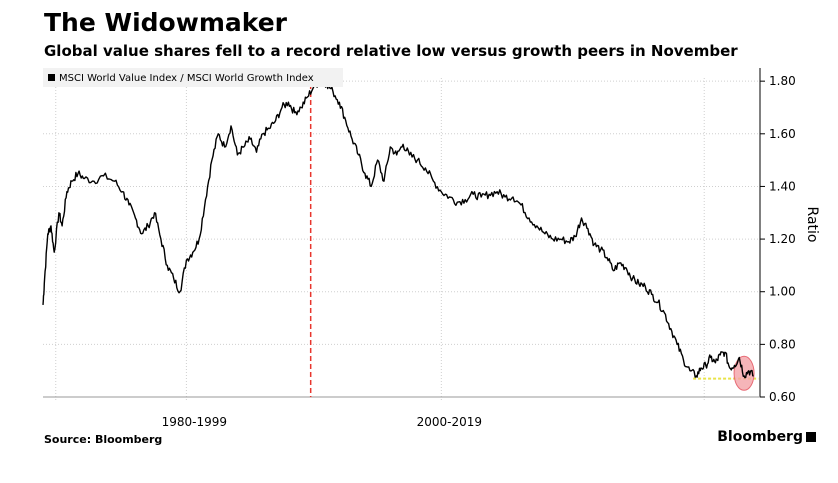  What do you see at coordinates (812, 225) in the screenshot?
I see `y-axis-label: Ratio` at bounding box center [812, 225].